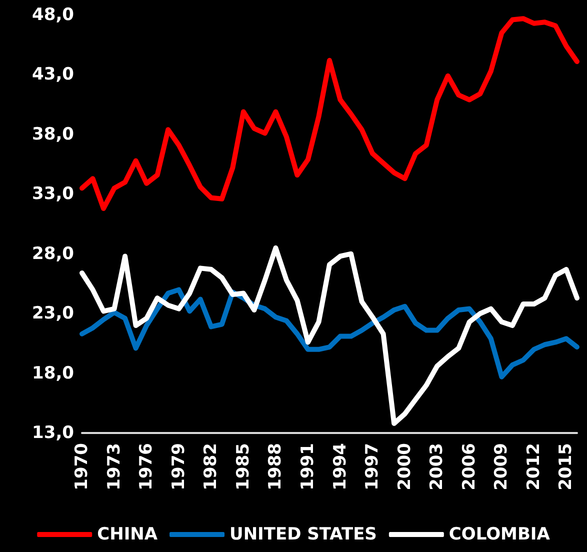 This screenshot has width=587, height=552. I want to click on x-tick-label: 1991, so click(308, 466).